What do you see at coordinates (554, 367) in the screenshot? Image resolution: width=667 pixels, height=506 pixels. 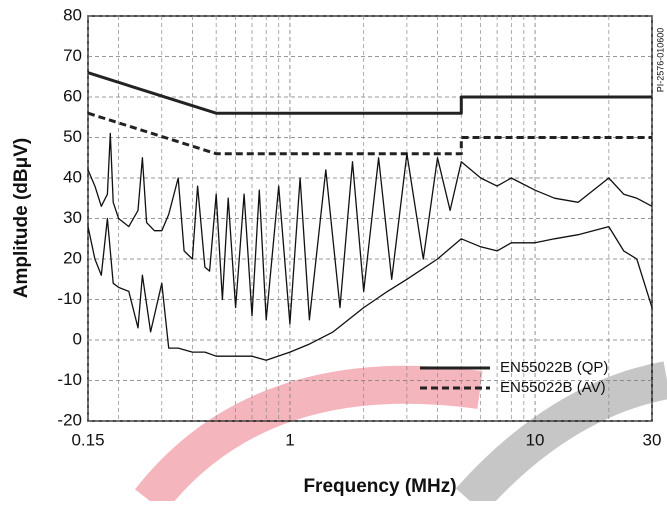 I see `legend-label: EN55022B (QP)` at bounding box center [554, 367].